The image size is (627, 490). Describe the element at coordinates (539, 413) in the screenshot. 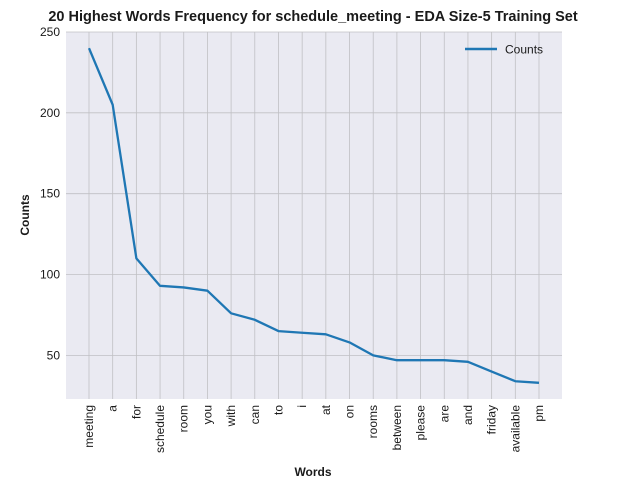

I see `x-tick-label: pm` at that location.